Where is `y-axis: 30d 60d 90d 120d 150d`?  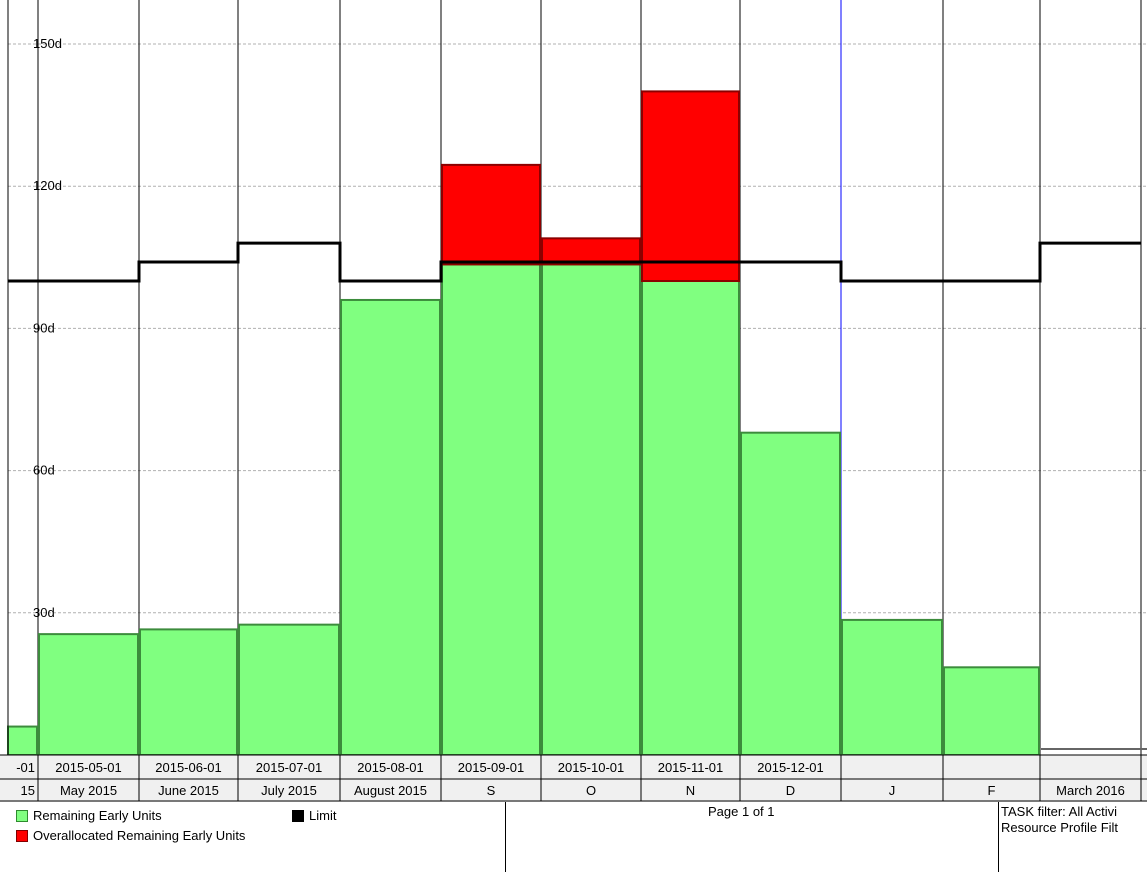 y-axis: 30d 60d 90d 120d 150d is located at coordinates (34, 377).